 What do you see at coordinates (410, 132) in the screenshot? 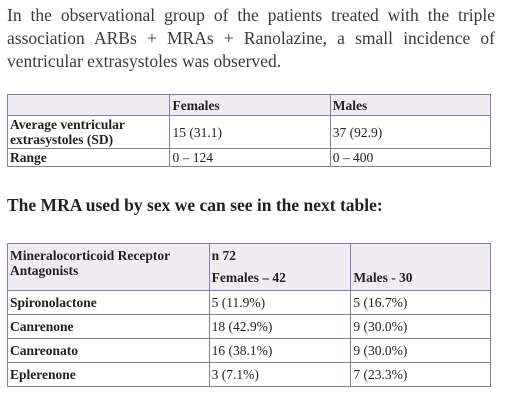
I see `males-value: 37 (92.9)` at bounding box center [410, 132].